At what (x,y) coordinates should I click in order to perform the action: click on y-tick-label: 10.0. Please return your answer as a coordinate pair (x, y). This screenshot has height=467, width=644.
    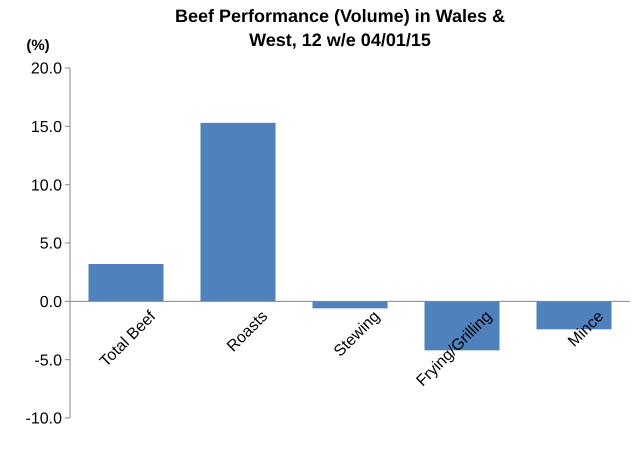
    Looking at the image, I should click on (46, 185).